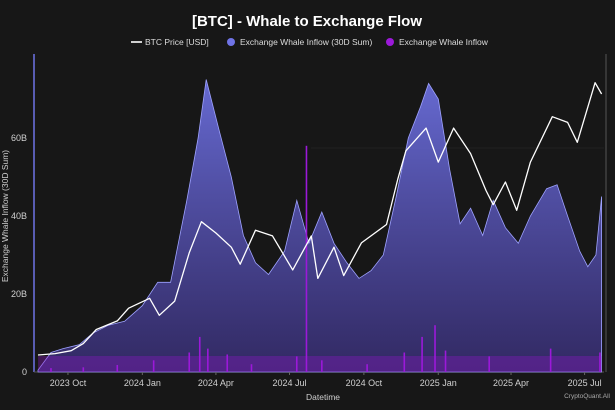  What do you see at coordinates (364, 383) in the screenshot?
I see `x-tick-label-4: 2024 Oct` at bounding box center [364, 383].